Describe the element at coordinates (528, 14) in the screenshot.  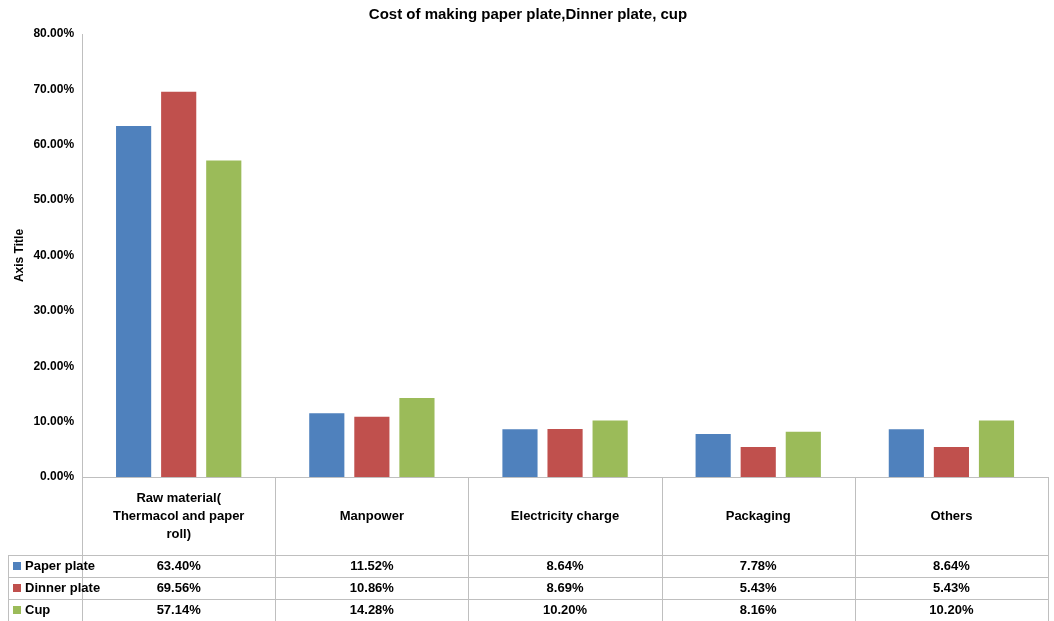
I see `chart-title: Cost of making paper plate,Dinner plate, cup` at that location.